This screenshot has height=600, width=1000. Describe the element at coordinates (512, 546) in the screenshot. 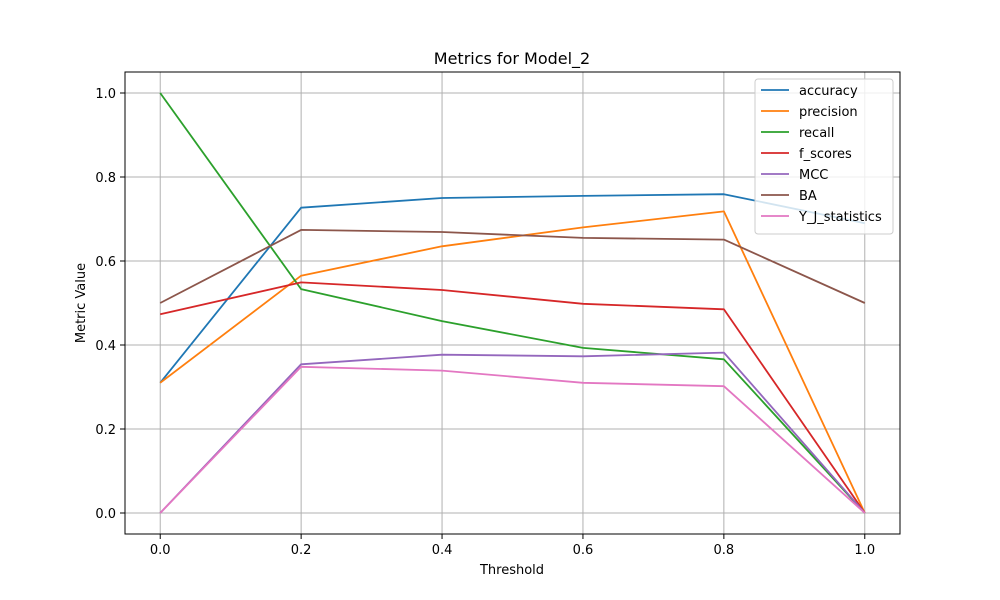

I see `x-axis: 0.0 0.2 0.4 0.6 0.8 1.0` at that location.